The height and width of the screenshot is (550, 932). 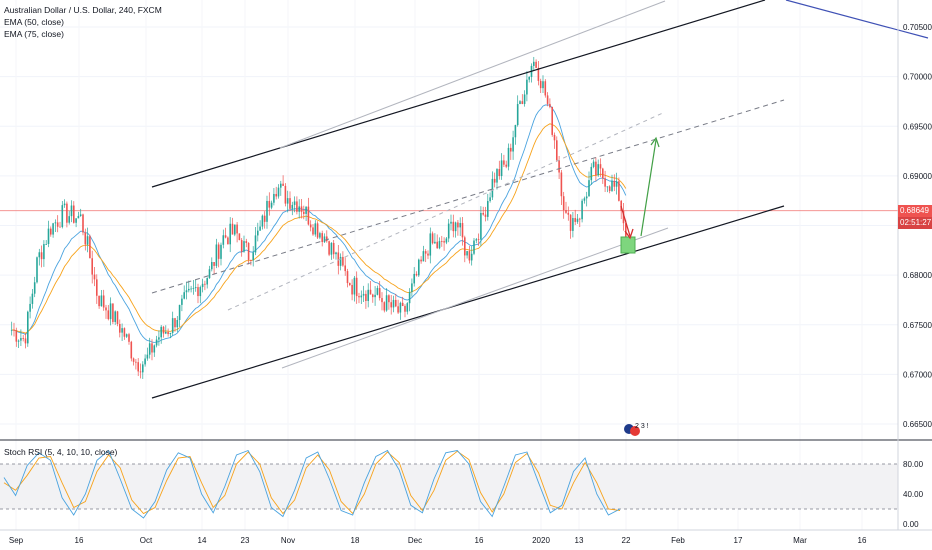 What do you see at coordinates (438, 540) in the screenshot?
I see `time-axis: Sep 16 Oct 14 23 Nov 18 Dec 16 2020 13 22 Feb 17 Mar 16` at bounding box center [438, 540].